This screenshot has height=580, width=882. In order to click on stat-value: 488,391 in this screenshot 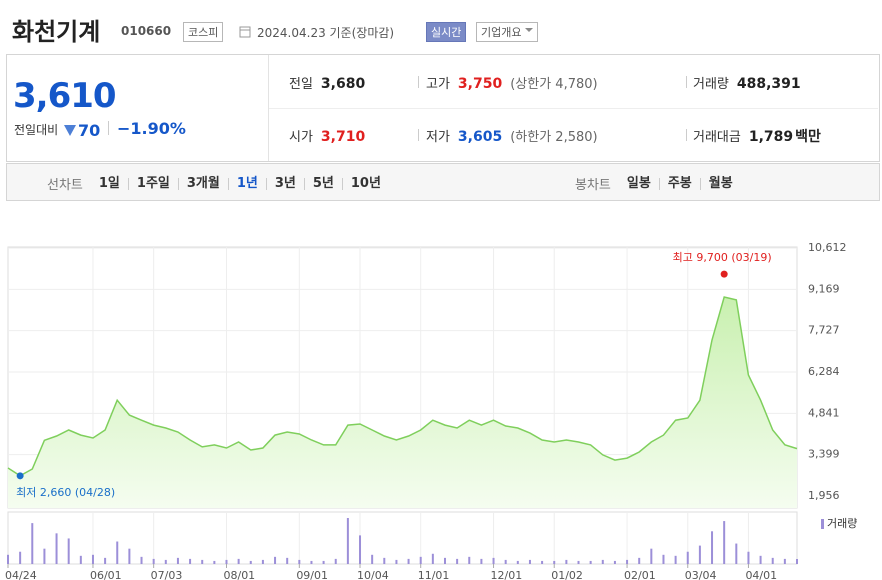, I will do `click(768, 84)`.